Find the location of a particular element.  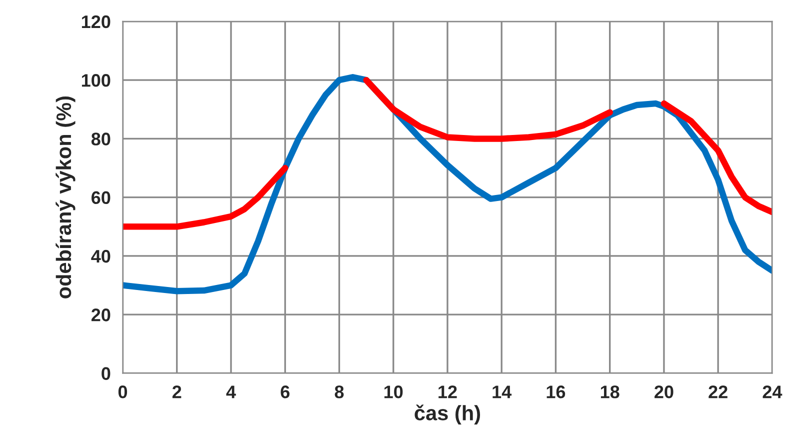

x-tick-label: 6 is located at coordinates (285, 392).